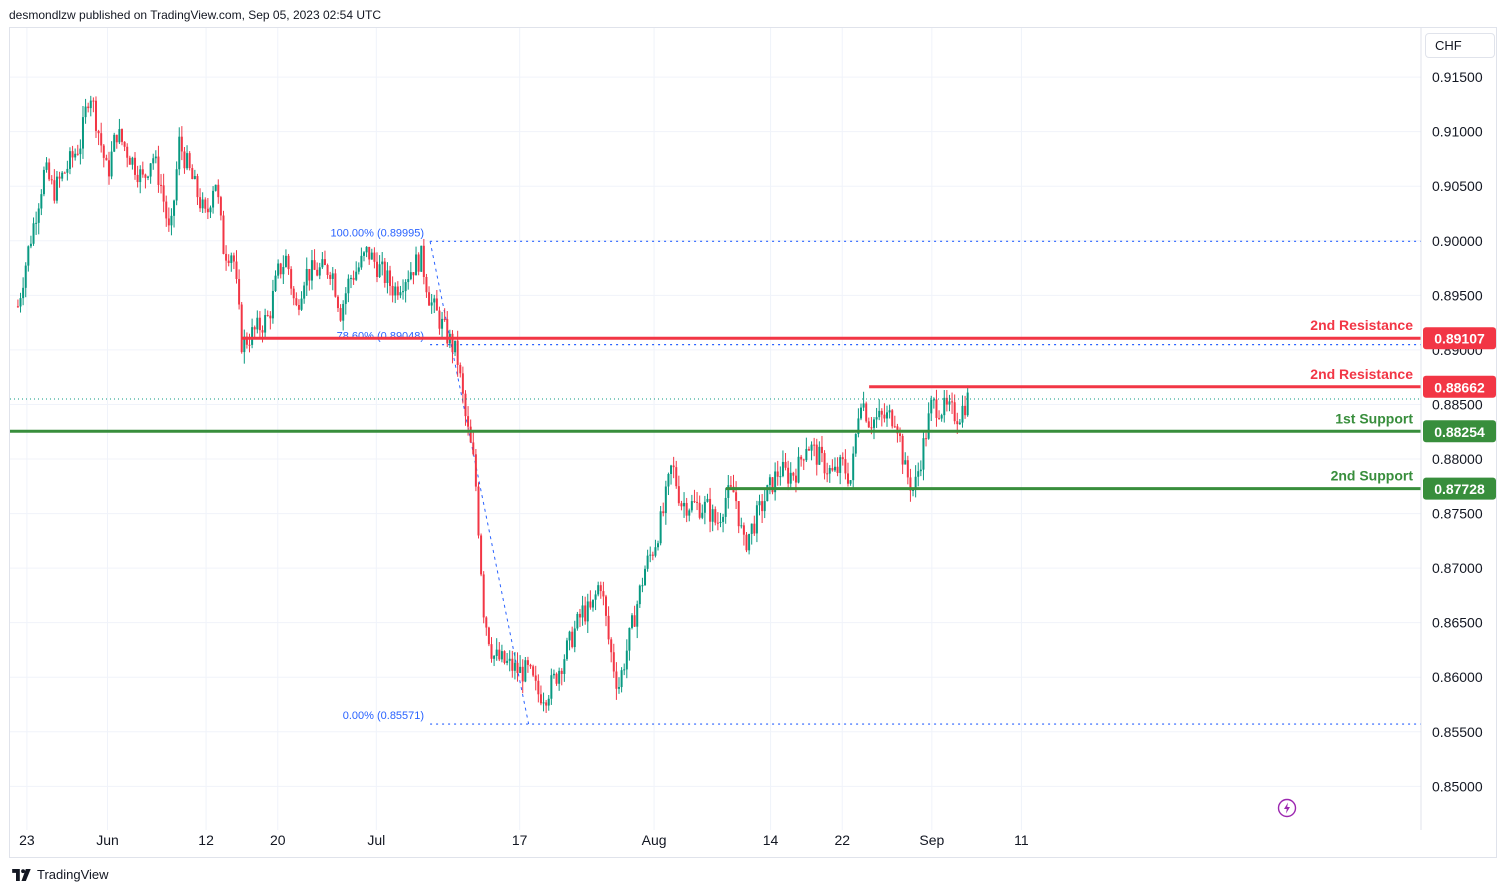 The image size is (1510, 893). What do you see at coordinates (376, 840) in the screenshot?
I see `time-tick-label: Jul` at bounding box center [376, 840].